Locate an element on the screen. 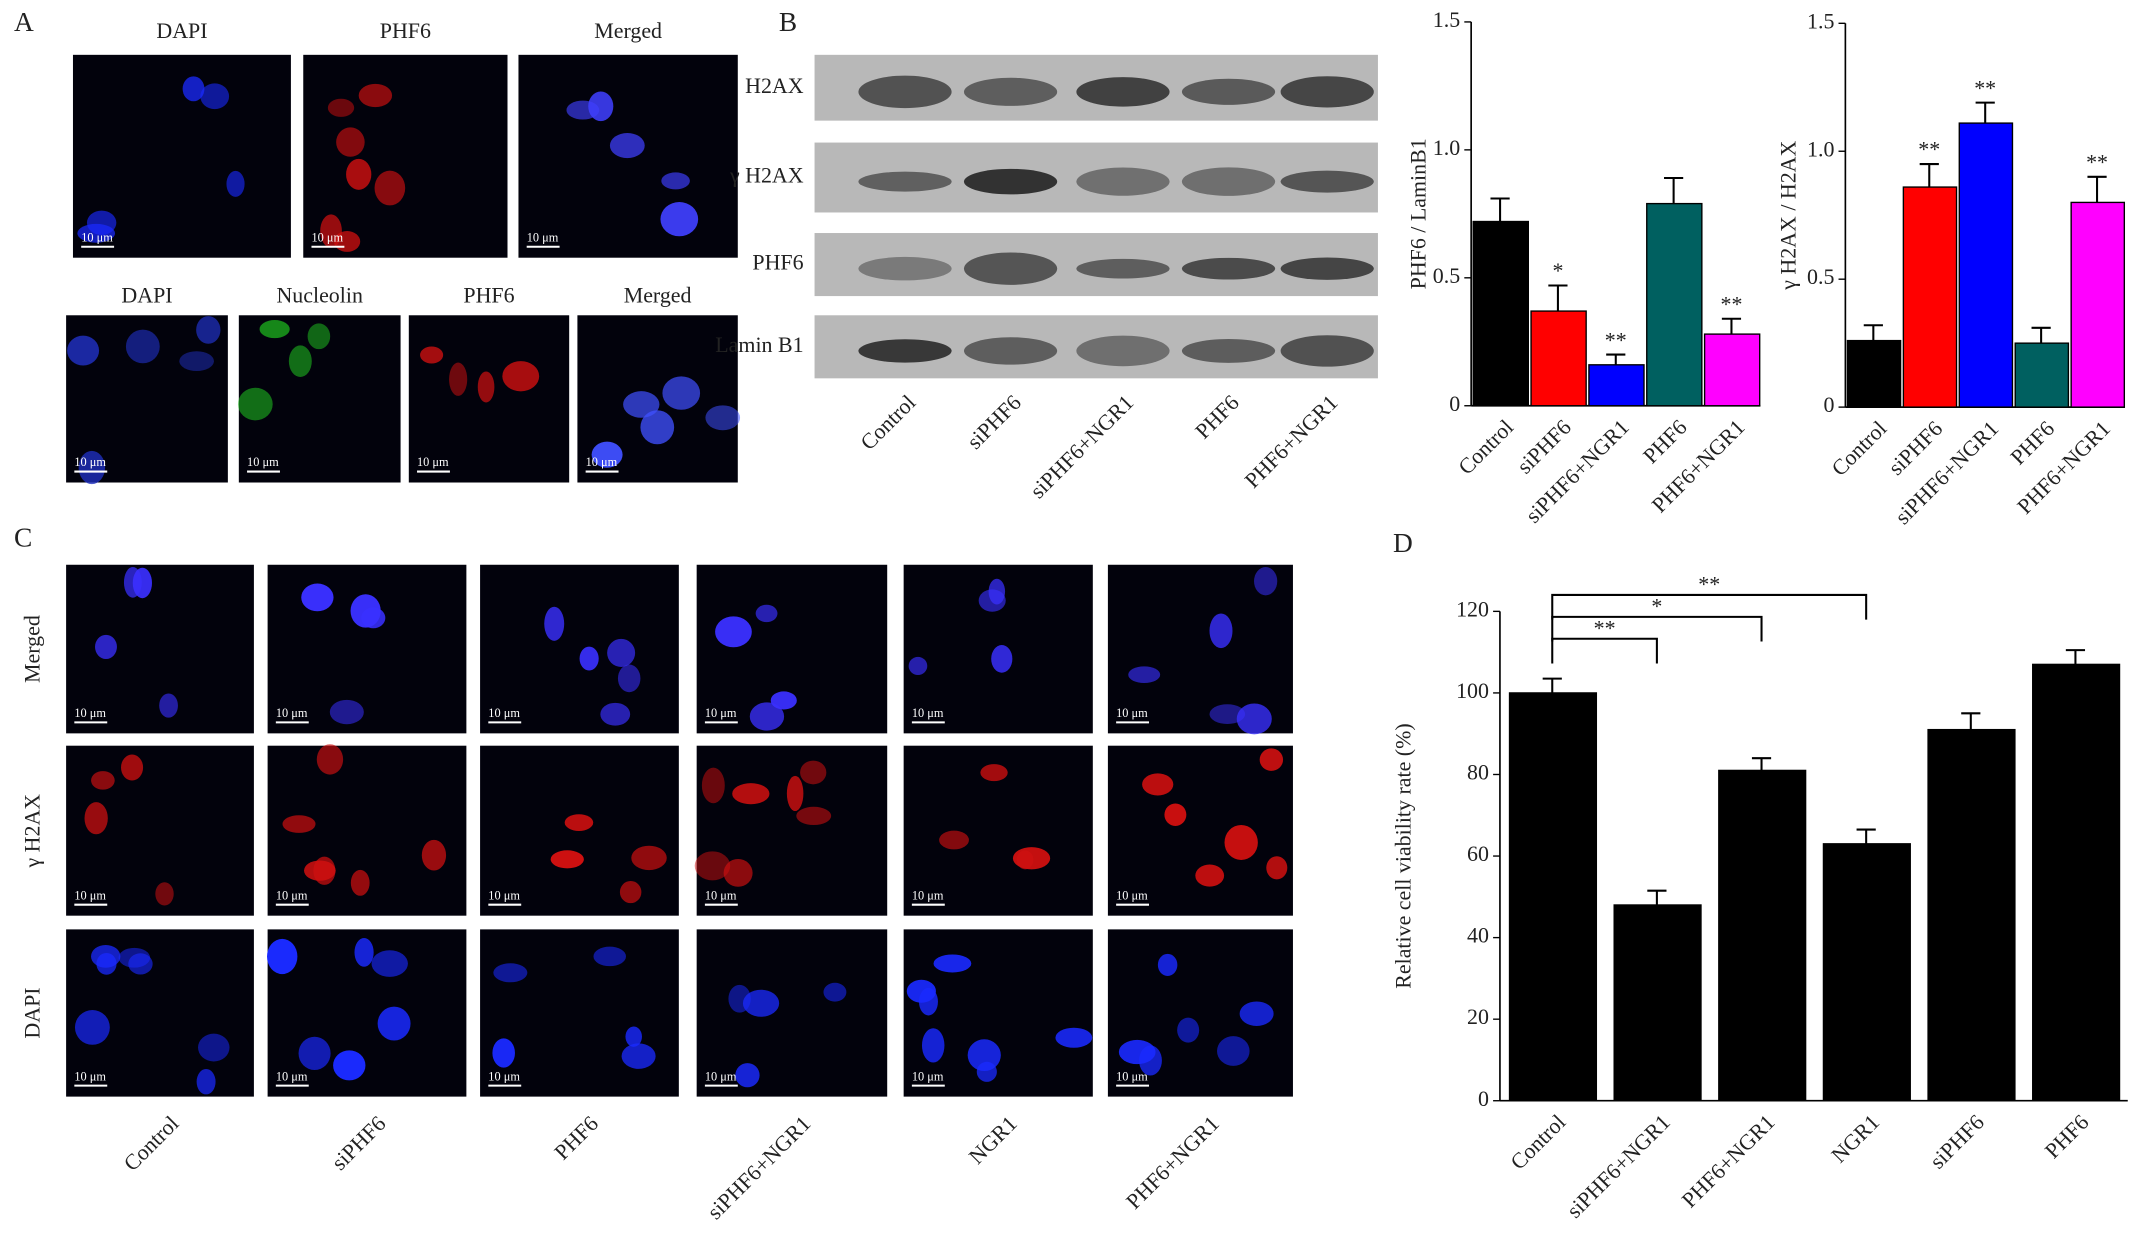 The image size is (2150, 1257). y-tick-label: 1.0 is located at coordinates (1820, 148).